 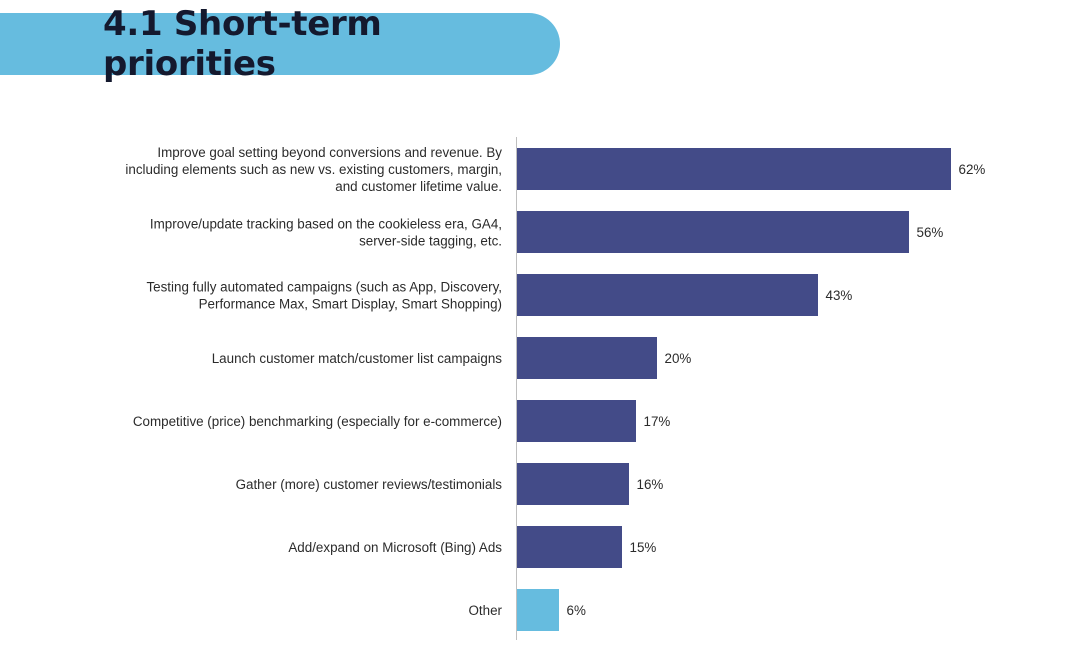 I want to click on category-label-line: server-side tagging, etc., so click(x=430, y=241).